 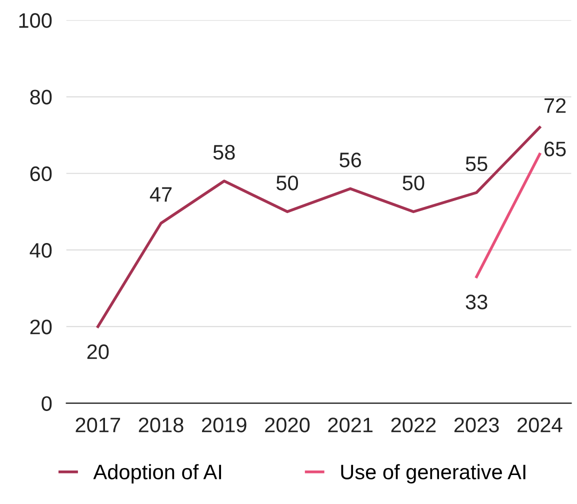 What do you see at coordinates (476, 425) in the screenshot?
I see `x-tick-label: 2023` at bounding box center [476, 425].